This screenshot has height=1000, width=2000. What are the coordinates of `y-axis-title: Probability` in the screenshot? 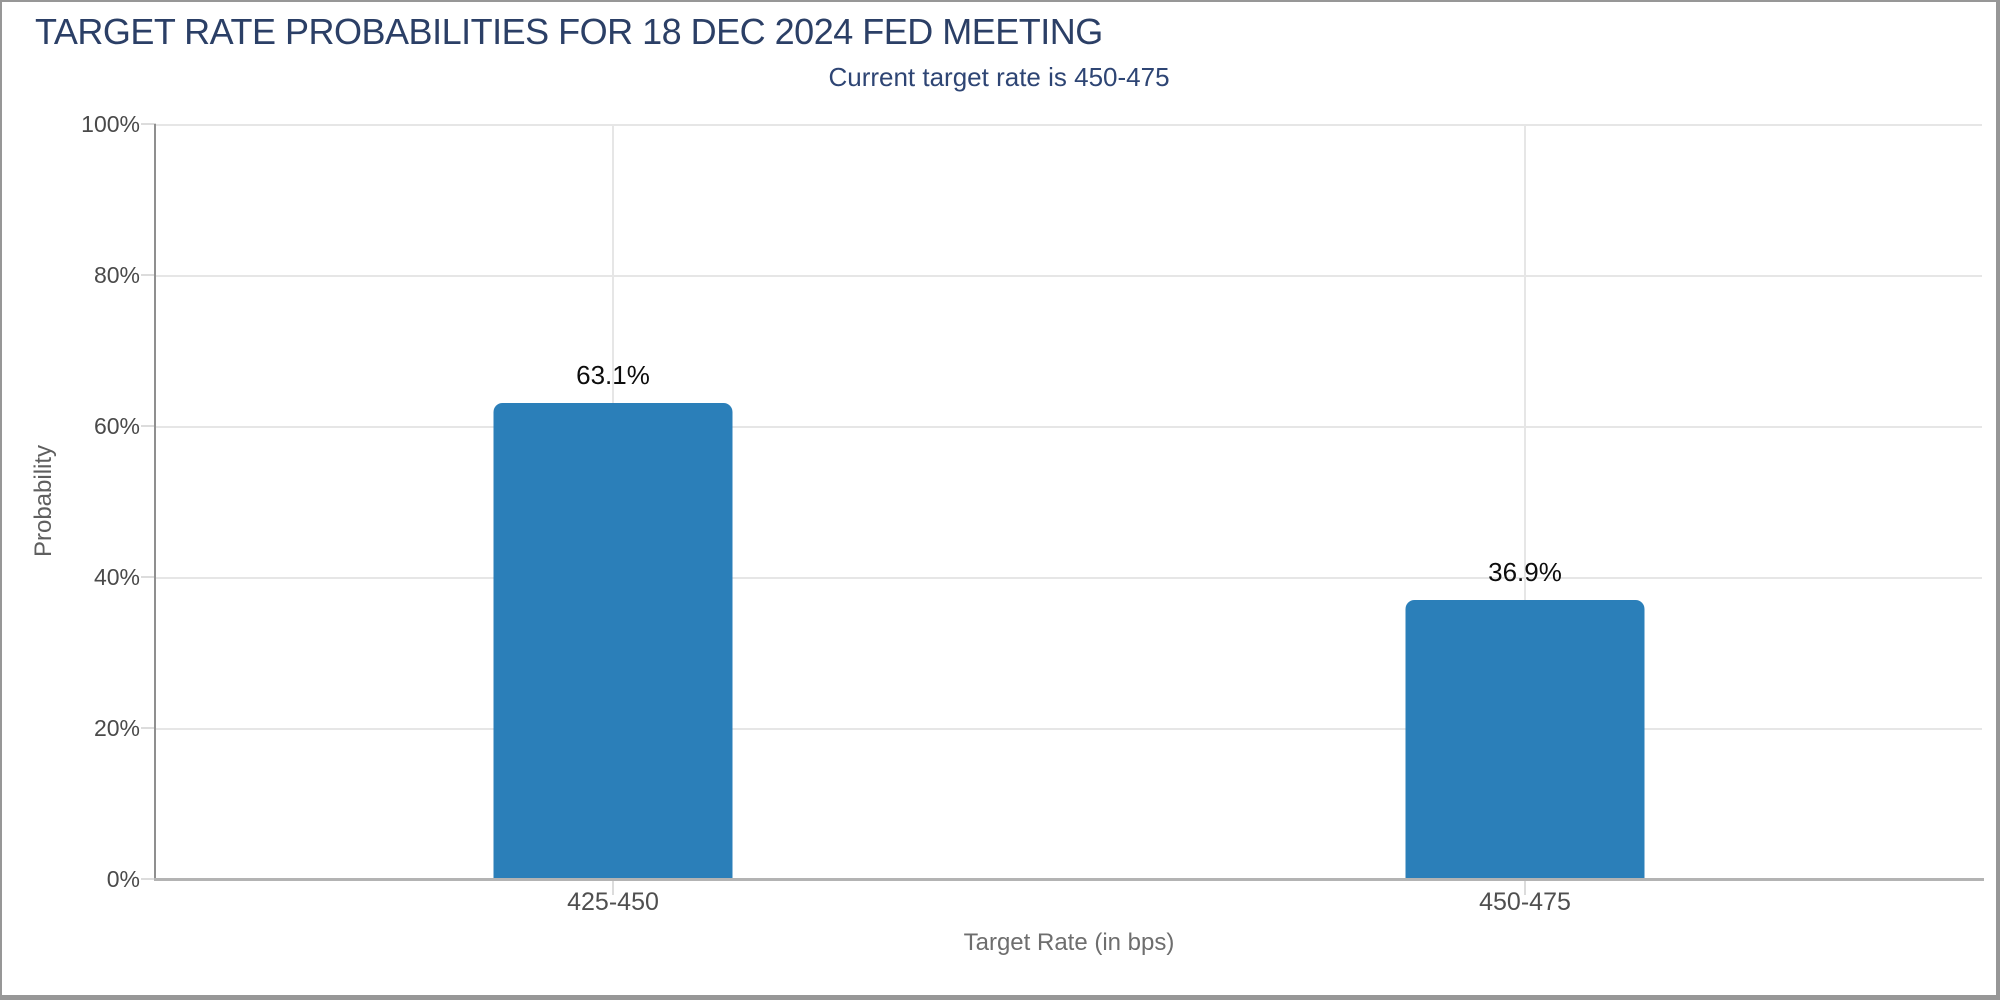 It's located at (43, 501).